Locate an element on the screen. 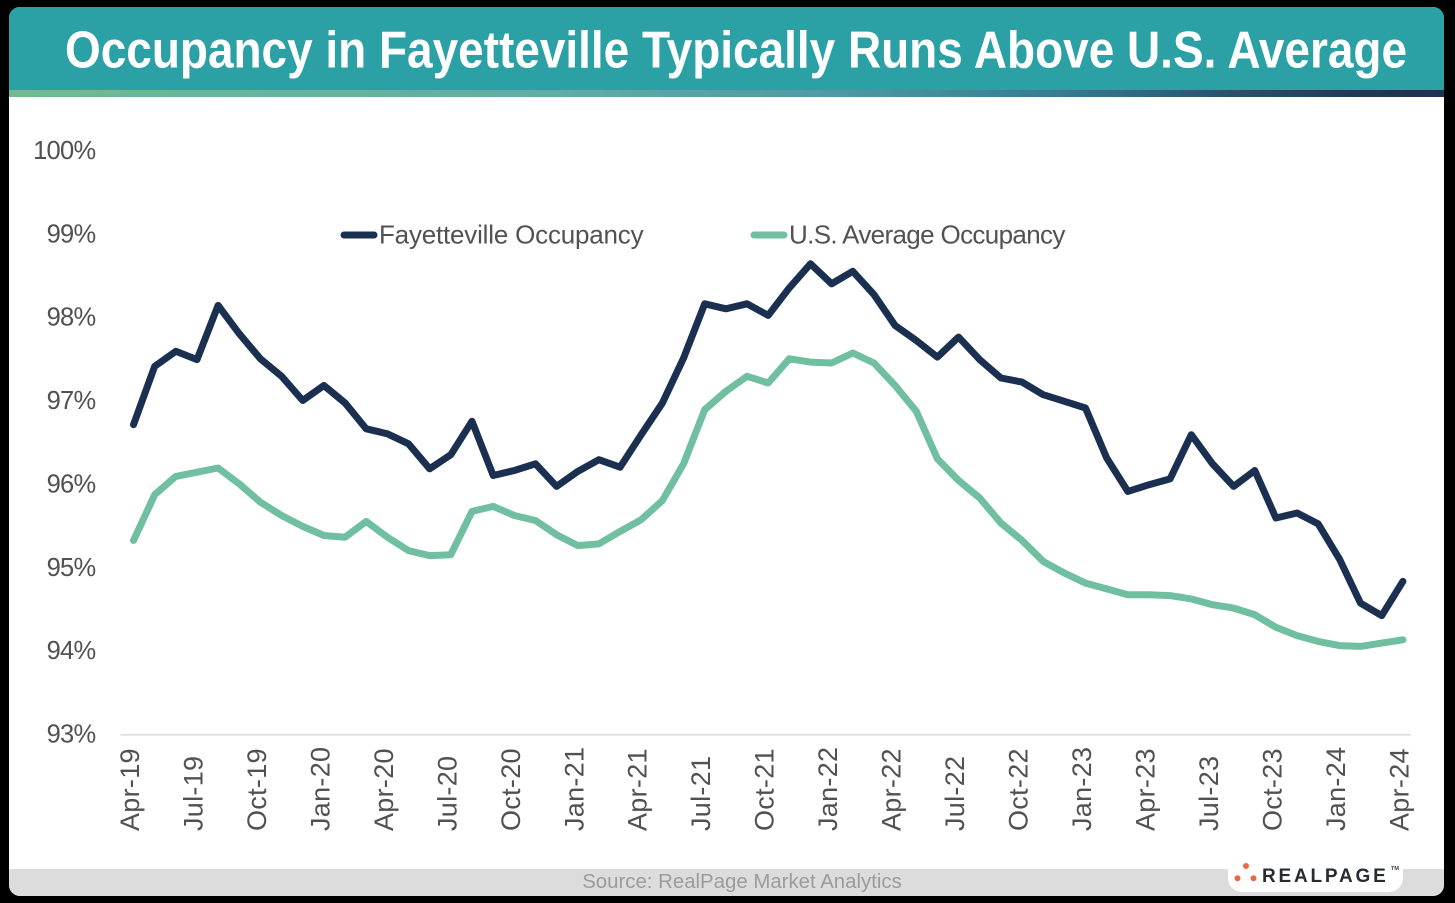 This screenshot has width=1455, height=903. svg-text: Apr-23 is located at coordinates (1146, 789).